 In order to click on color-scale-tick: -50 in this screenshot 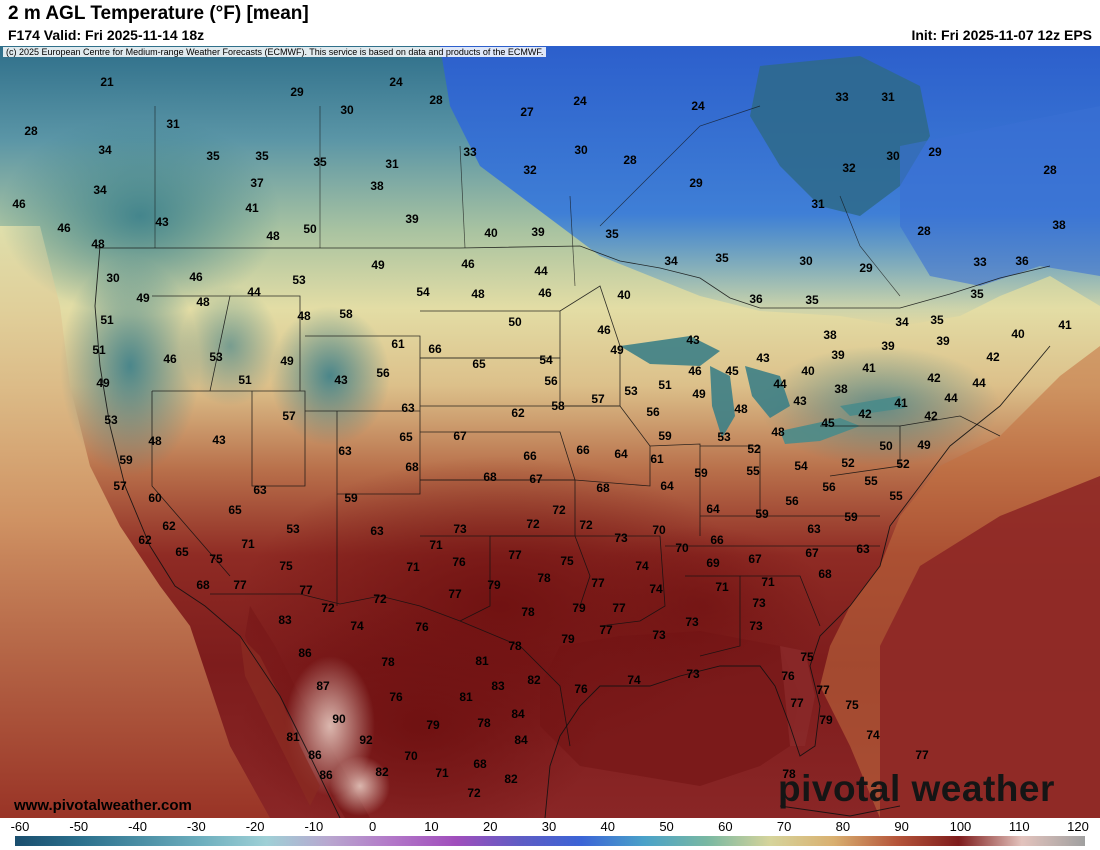, I will do `click(79, 826)`.